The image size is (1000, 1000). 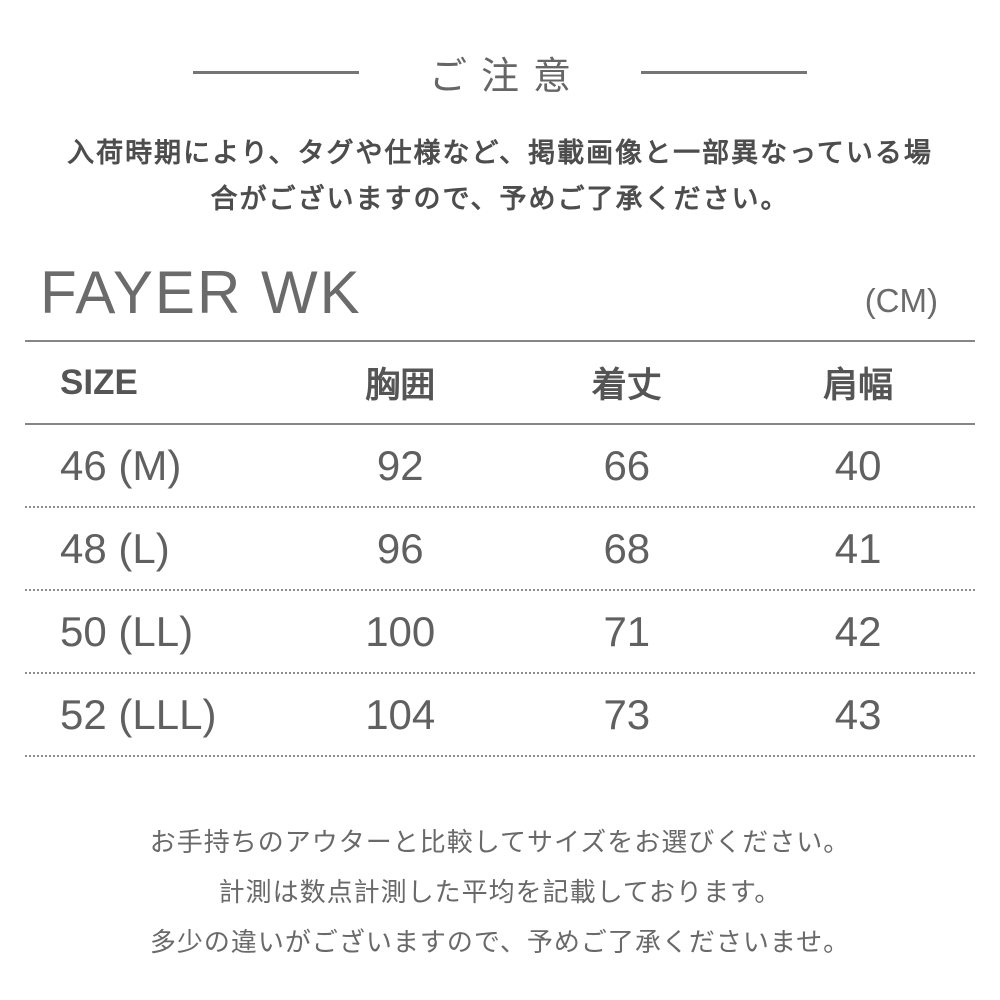 I want to click on notice-title-row: ご注意, so click(x=500, y=74).